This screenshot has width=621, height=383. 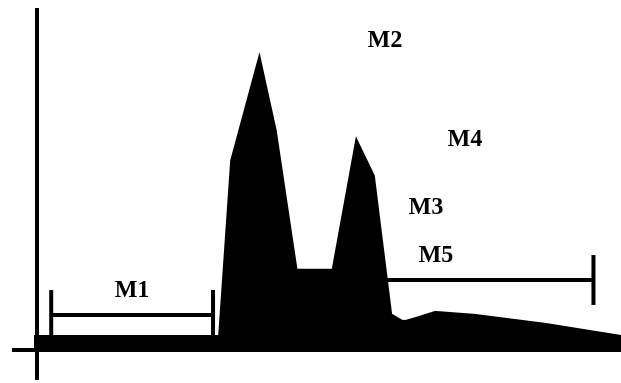 What do you see at coordinates (132, 315) in the screenshot?
I see `range-m1` at bounding box center [132, 315].